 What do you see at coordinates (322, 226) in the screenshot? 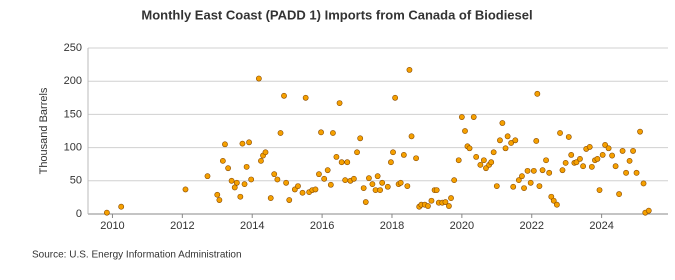
I see `x-tick-label: 2016` at bounding box center [322, 226].